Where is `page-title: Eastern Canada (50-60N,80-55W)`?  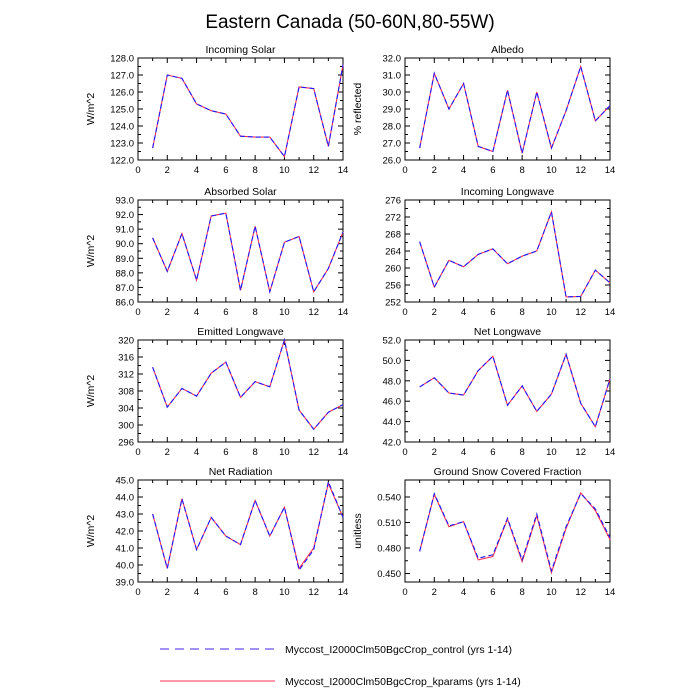 page-title: Eastern Canada (50-60N,80-55W) is located at coordinates (349, 22).